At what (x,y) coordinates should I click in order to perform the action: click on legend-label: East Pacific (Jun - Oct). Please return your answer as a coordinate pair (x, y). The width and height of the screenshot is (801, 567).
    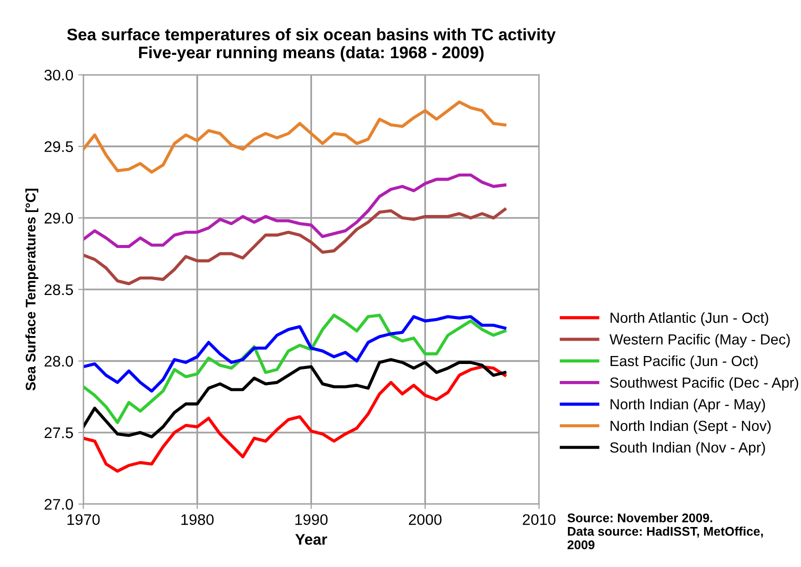
    Looking at the image, I should click on (684, 362).